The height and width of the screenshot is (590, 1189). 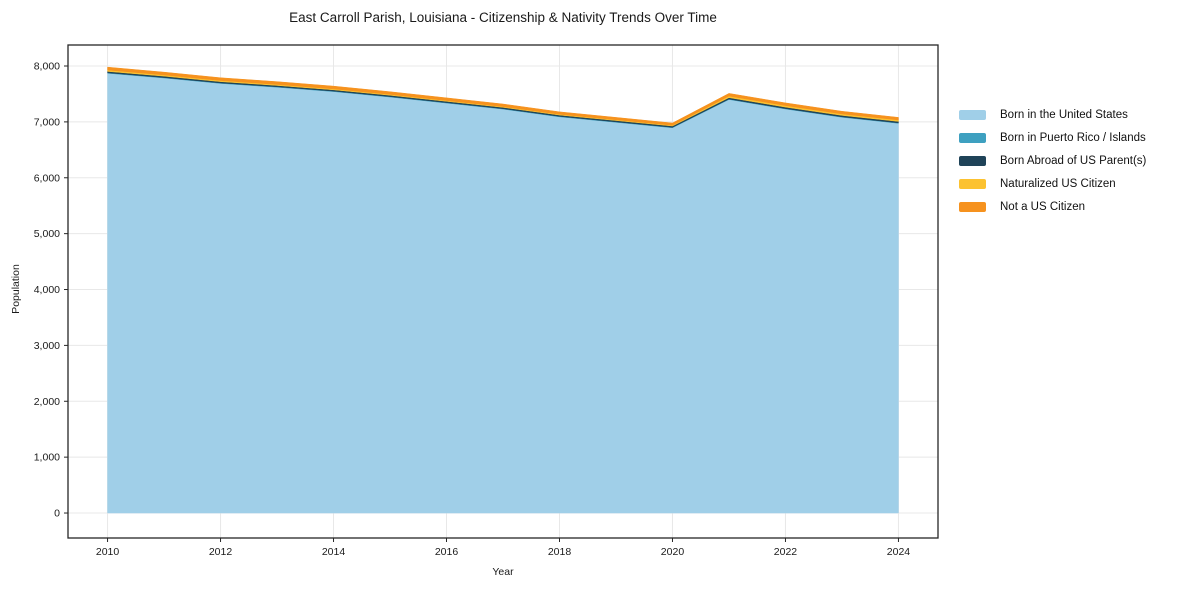 I want to click on y-tick-label: 3,000, so click(x=47, y=346).